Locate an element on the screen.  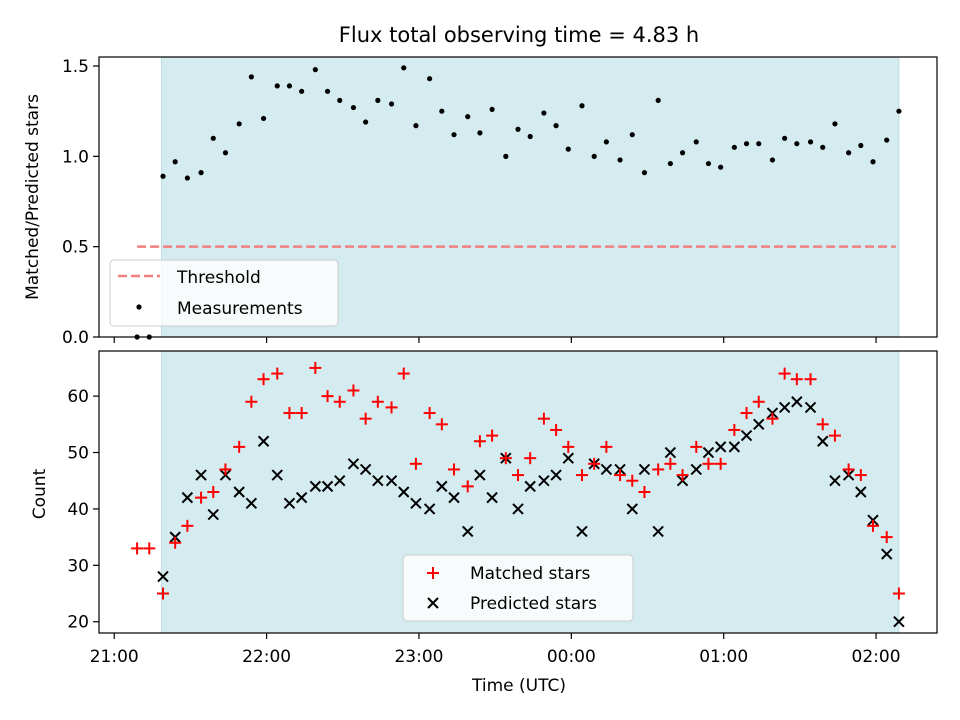
count-y-tick-label: 40 is located at coordinates (78, 510).